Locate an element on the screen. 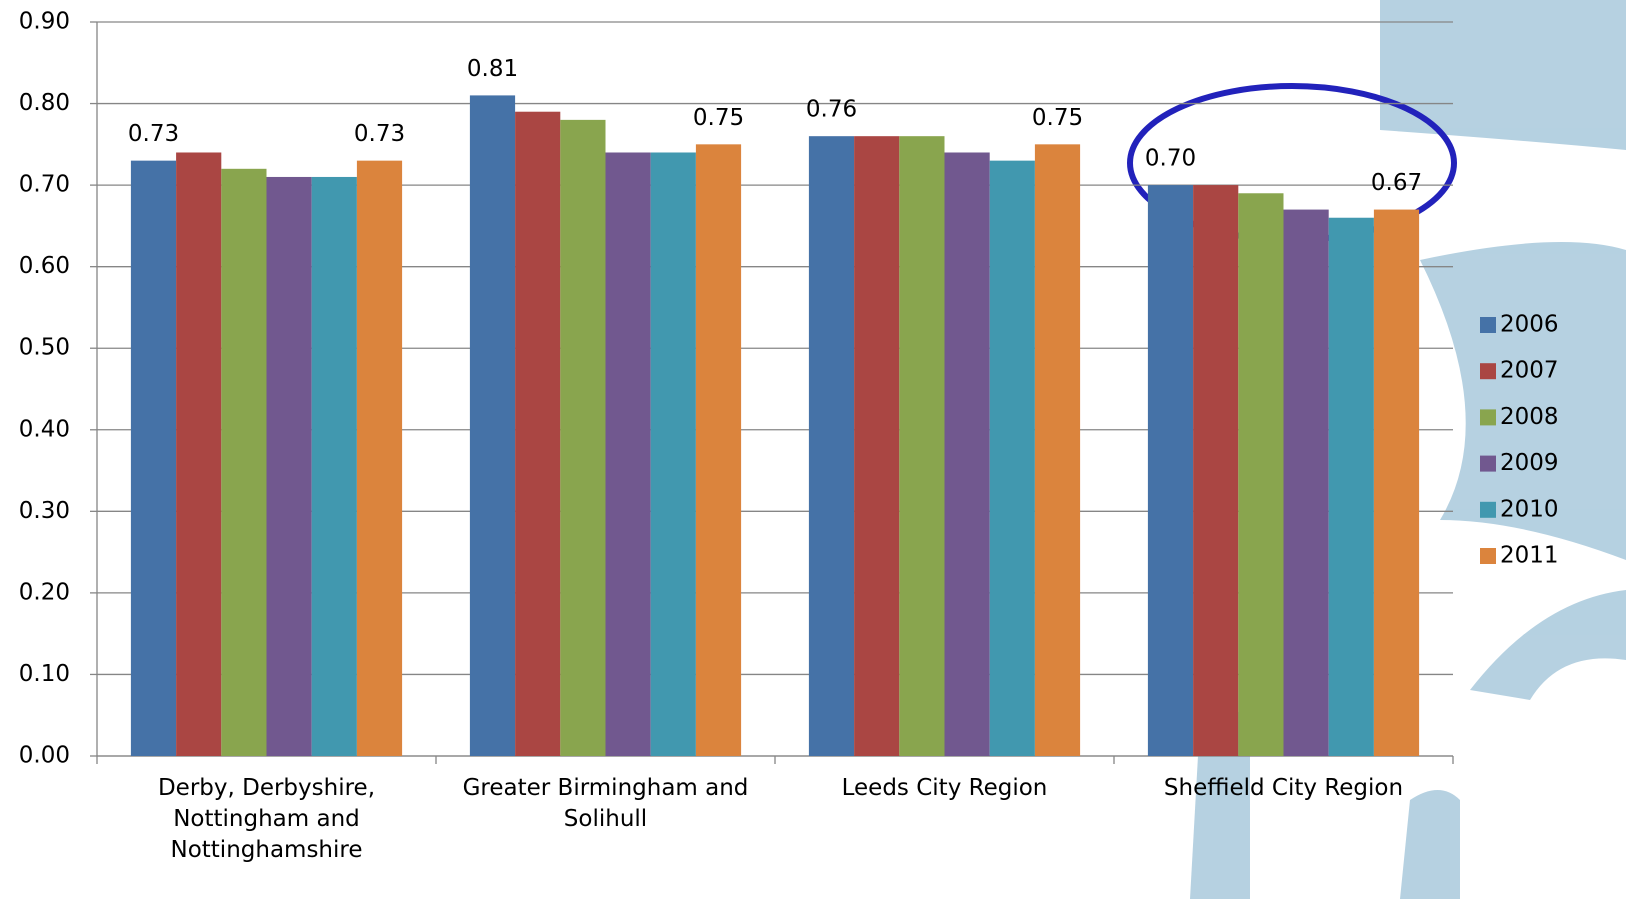 The image size is (1626, 899). legend-label: 2009 is located at coordinates (1529, 463).